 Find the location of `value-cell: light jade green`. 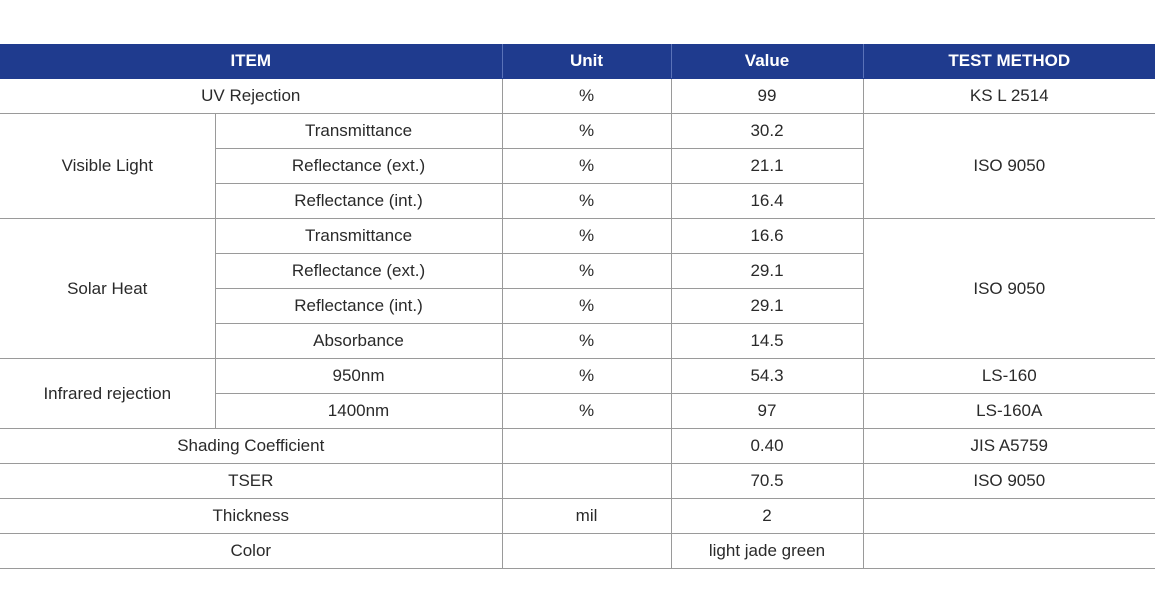

value-cell: light jade green is located at coordinates (767, 551).